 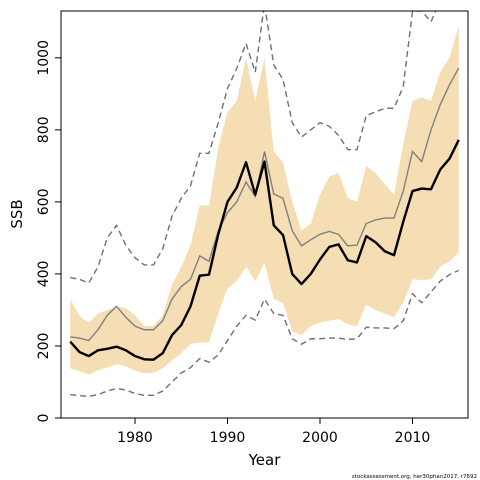 I want to click on y-tick-label: 800, so click(x=44, y=129).